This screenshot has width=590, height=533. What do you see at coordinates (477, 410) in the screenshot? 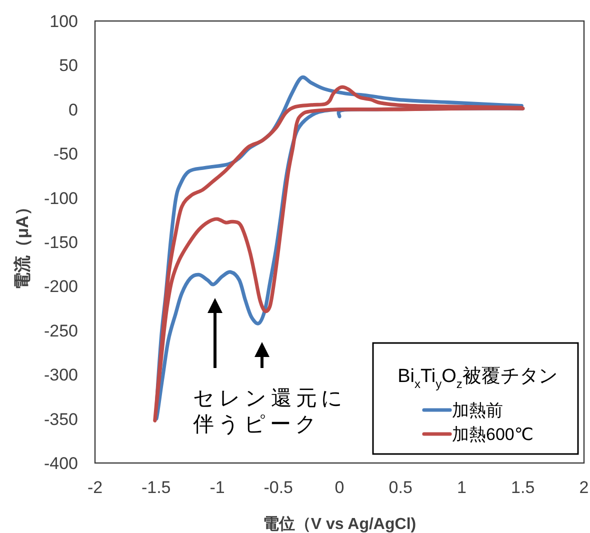
I see `legend-label: 加熱前` at bounding box center [477, 410].